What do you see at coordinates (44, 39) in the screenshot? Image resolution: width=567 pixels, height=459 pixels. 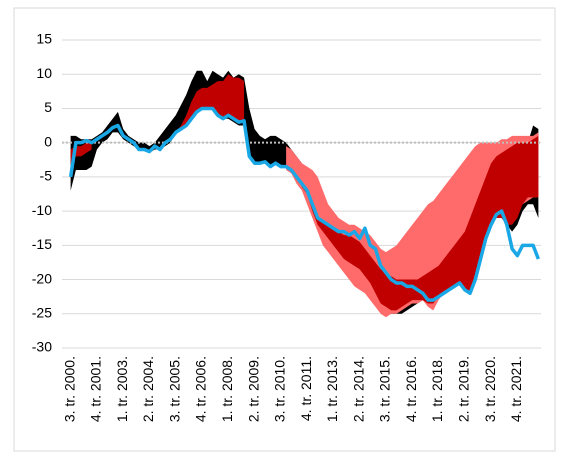 I see `y-tick-label: 15` at bounding box center [44, 39].